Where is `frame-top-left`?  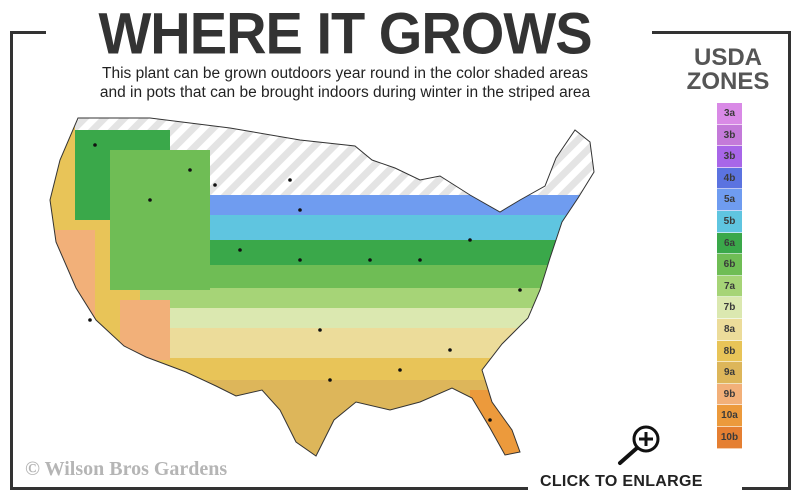 frame-top-left is located at coordinates (28, 32).